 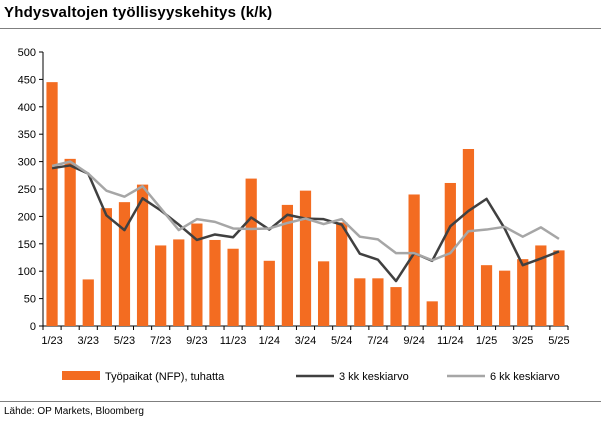 I want to click on source-note: Lähde: OP Markets, Bloomberg, so click(x=74, y=411).